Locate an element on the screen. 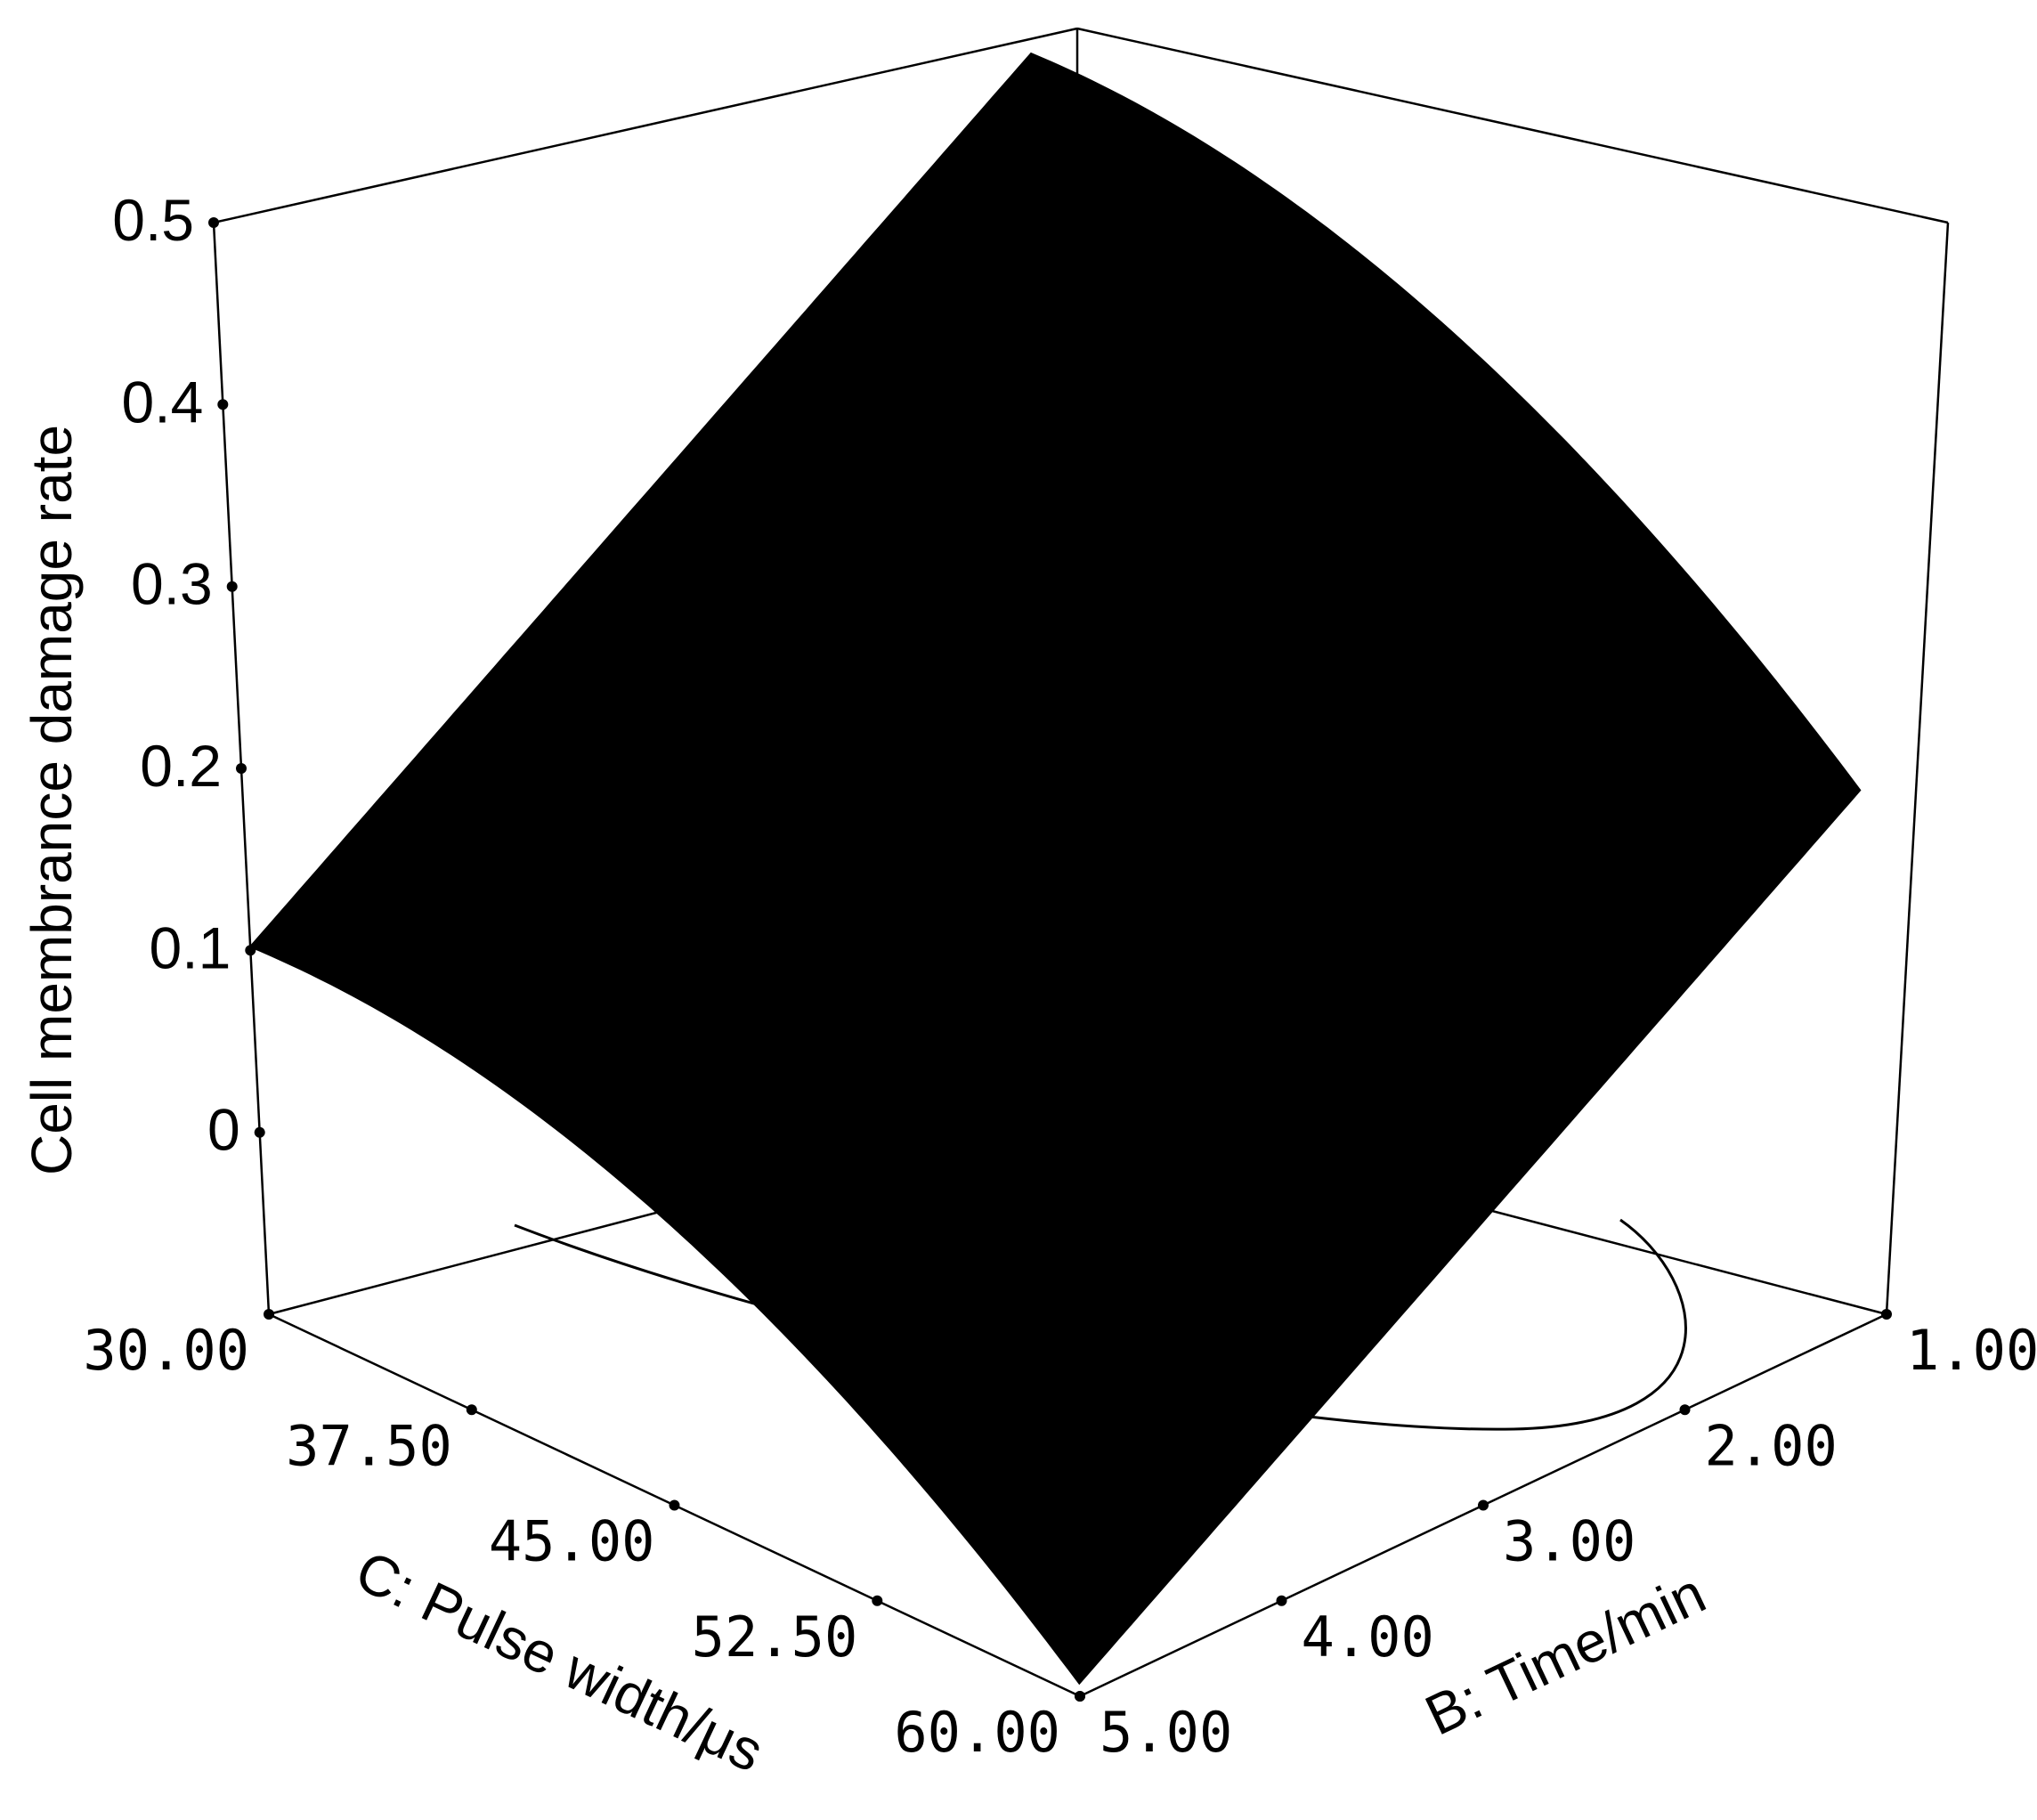 The height and width of the screenshot is (1820, 2037). z-tick-label: 0.2 is located at coordinates (181, 766).